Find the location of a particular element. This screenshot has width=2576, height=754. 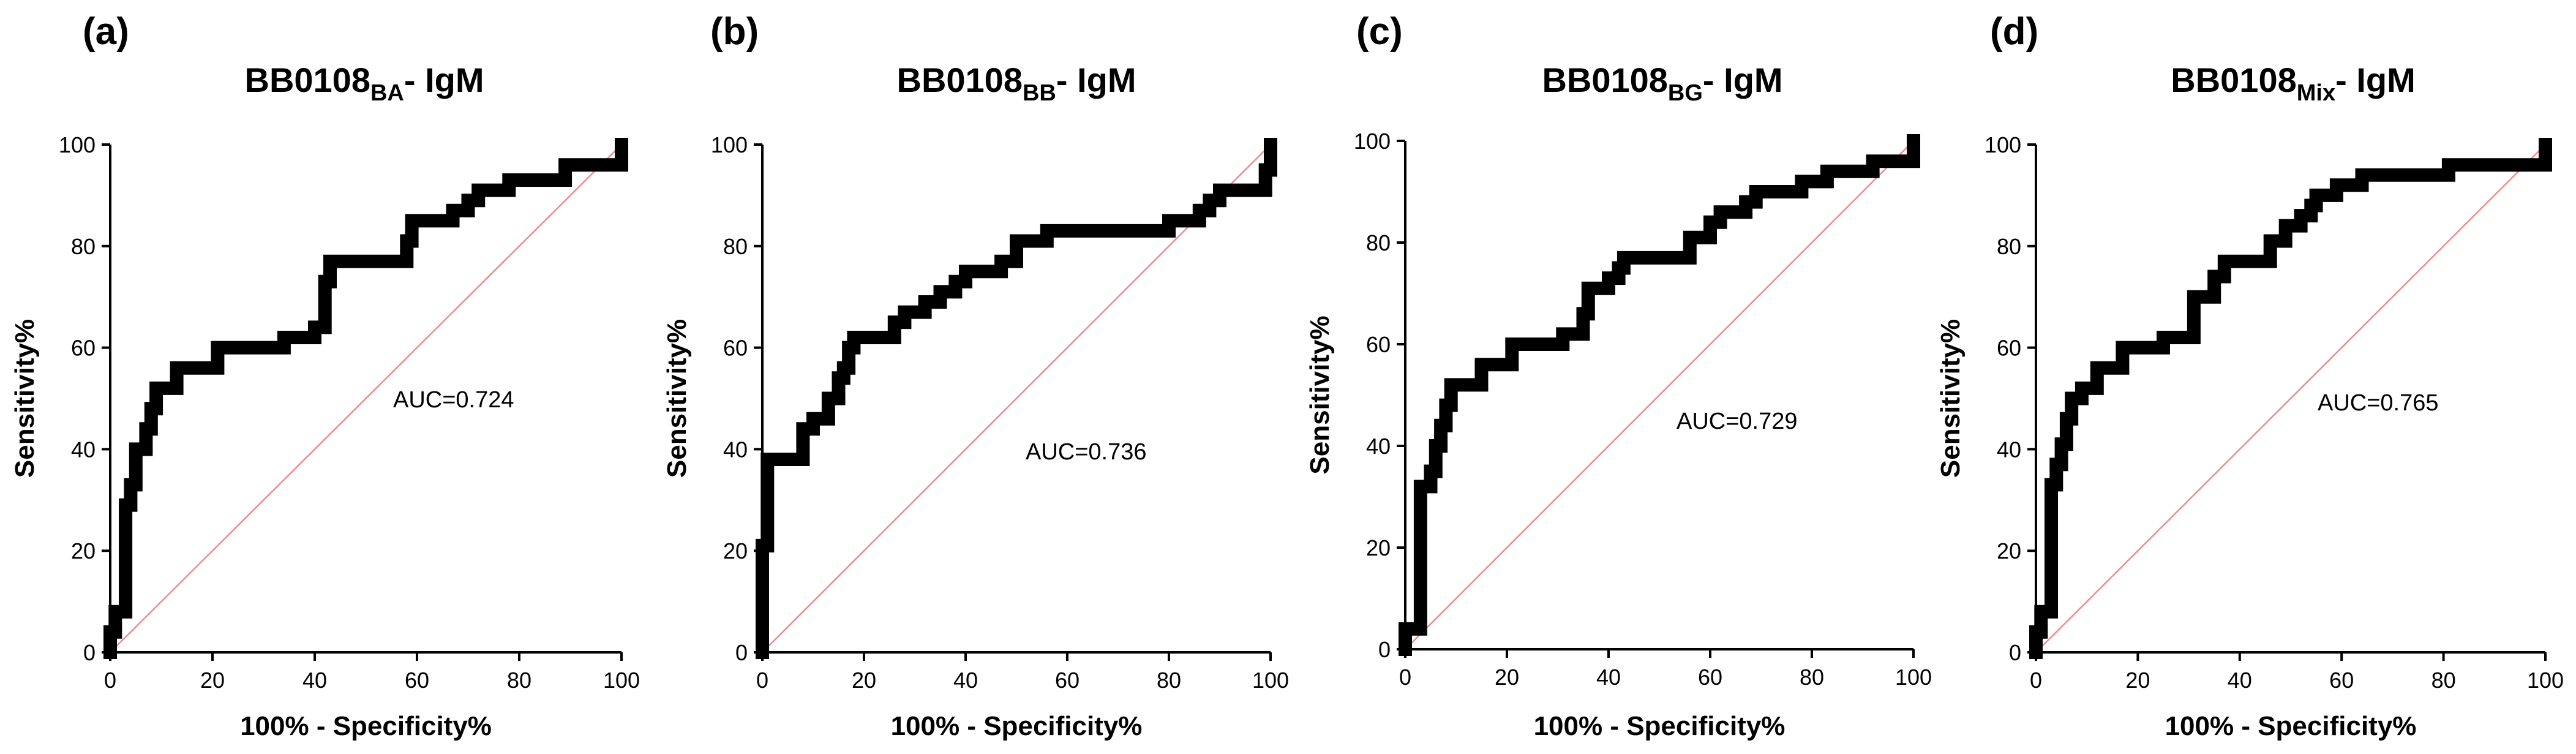

auc-annotation: AUC=0.724 is located at coordinates (453, 400).